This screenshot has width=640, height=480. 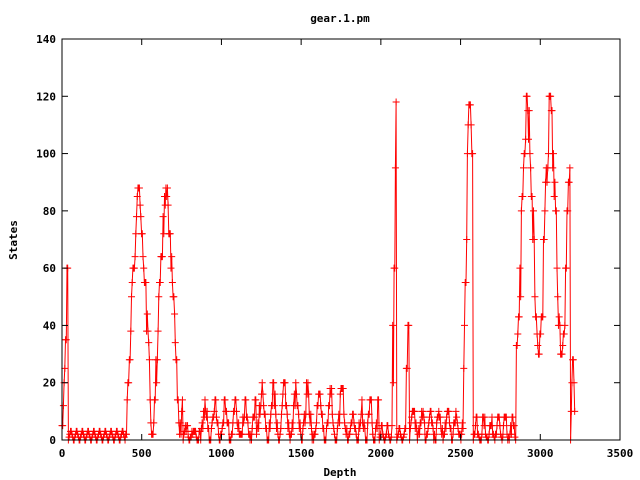 What do you see at coordinates (52, 440) in the screenshot?
I see `y-tick-label: 0` at bounding box center [52, 440].